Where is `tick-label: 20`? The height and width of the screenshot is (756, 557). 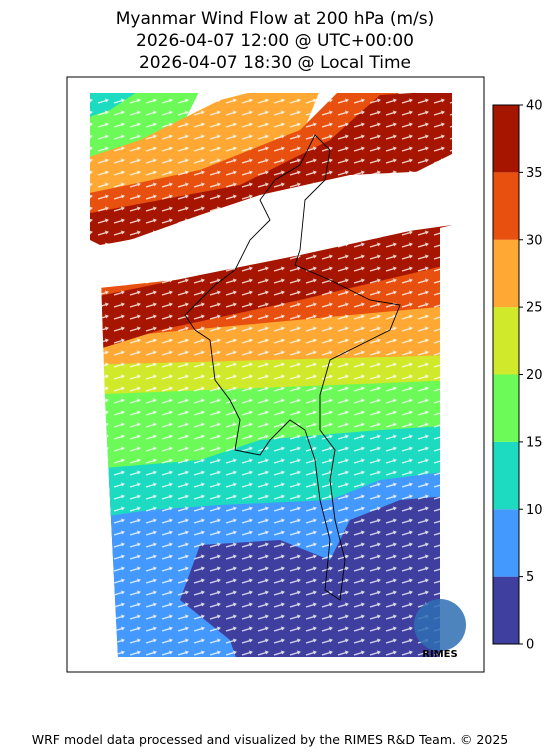
tick-label: 20 is located at coordinates (534, 375).